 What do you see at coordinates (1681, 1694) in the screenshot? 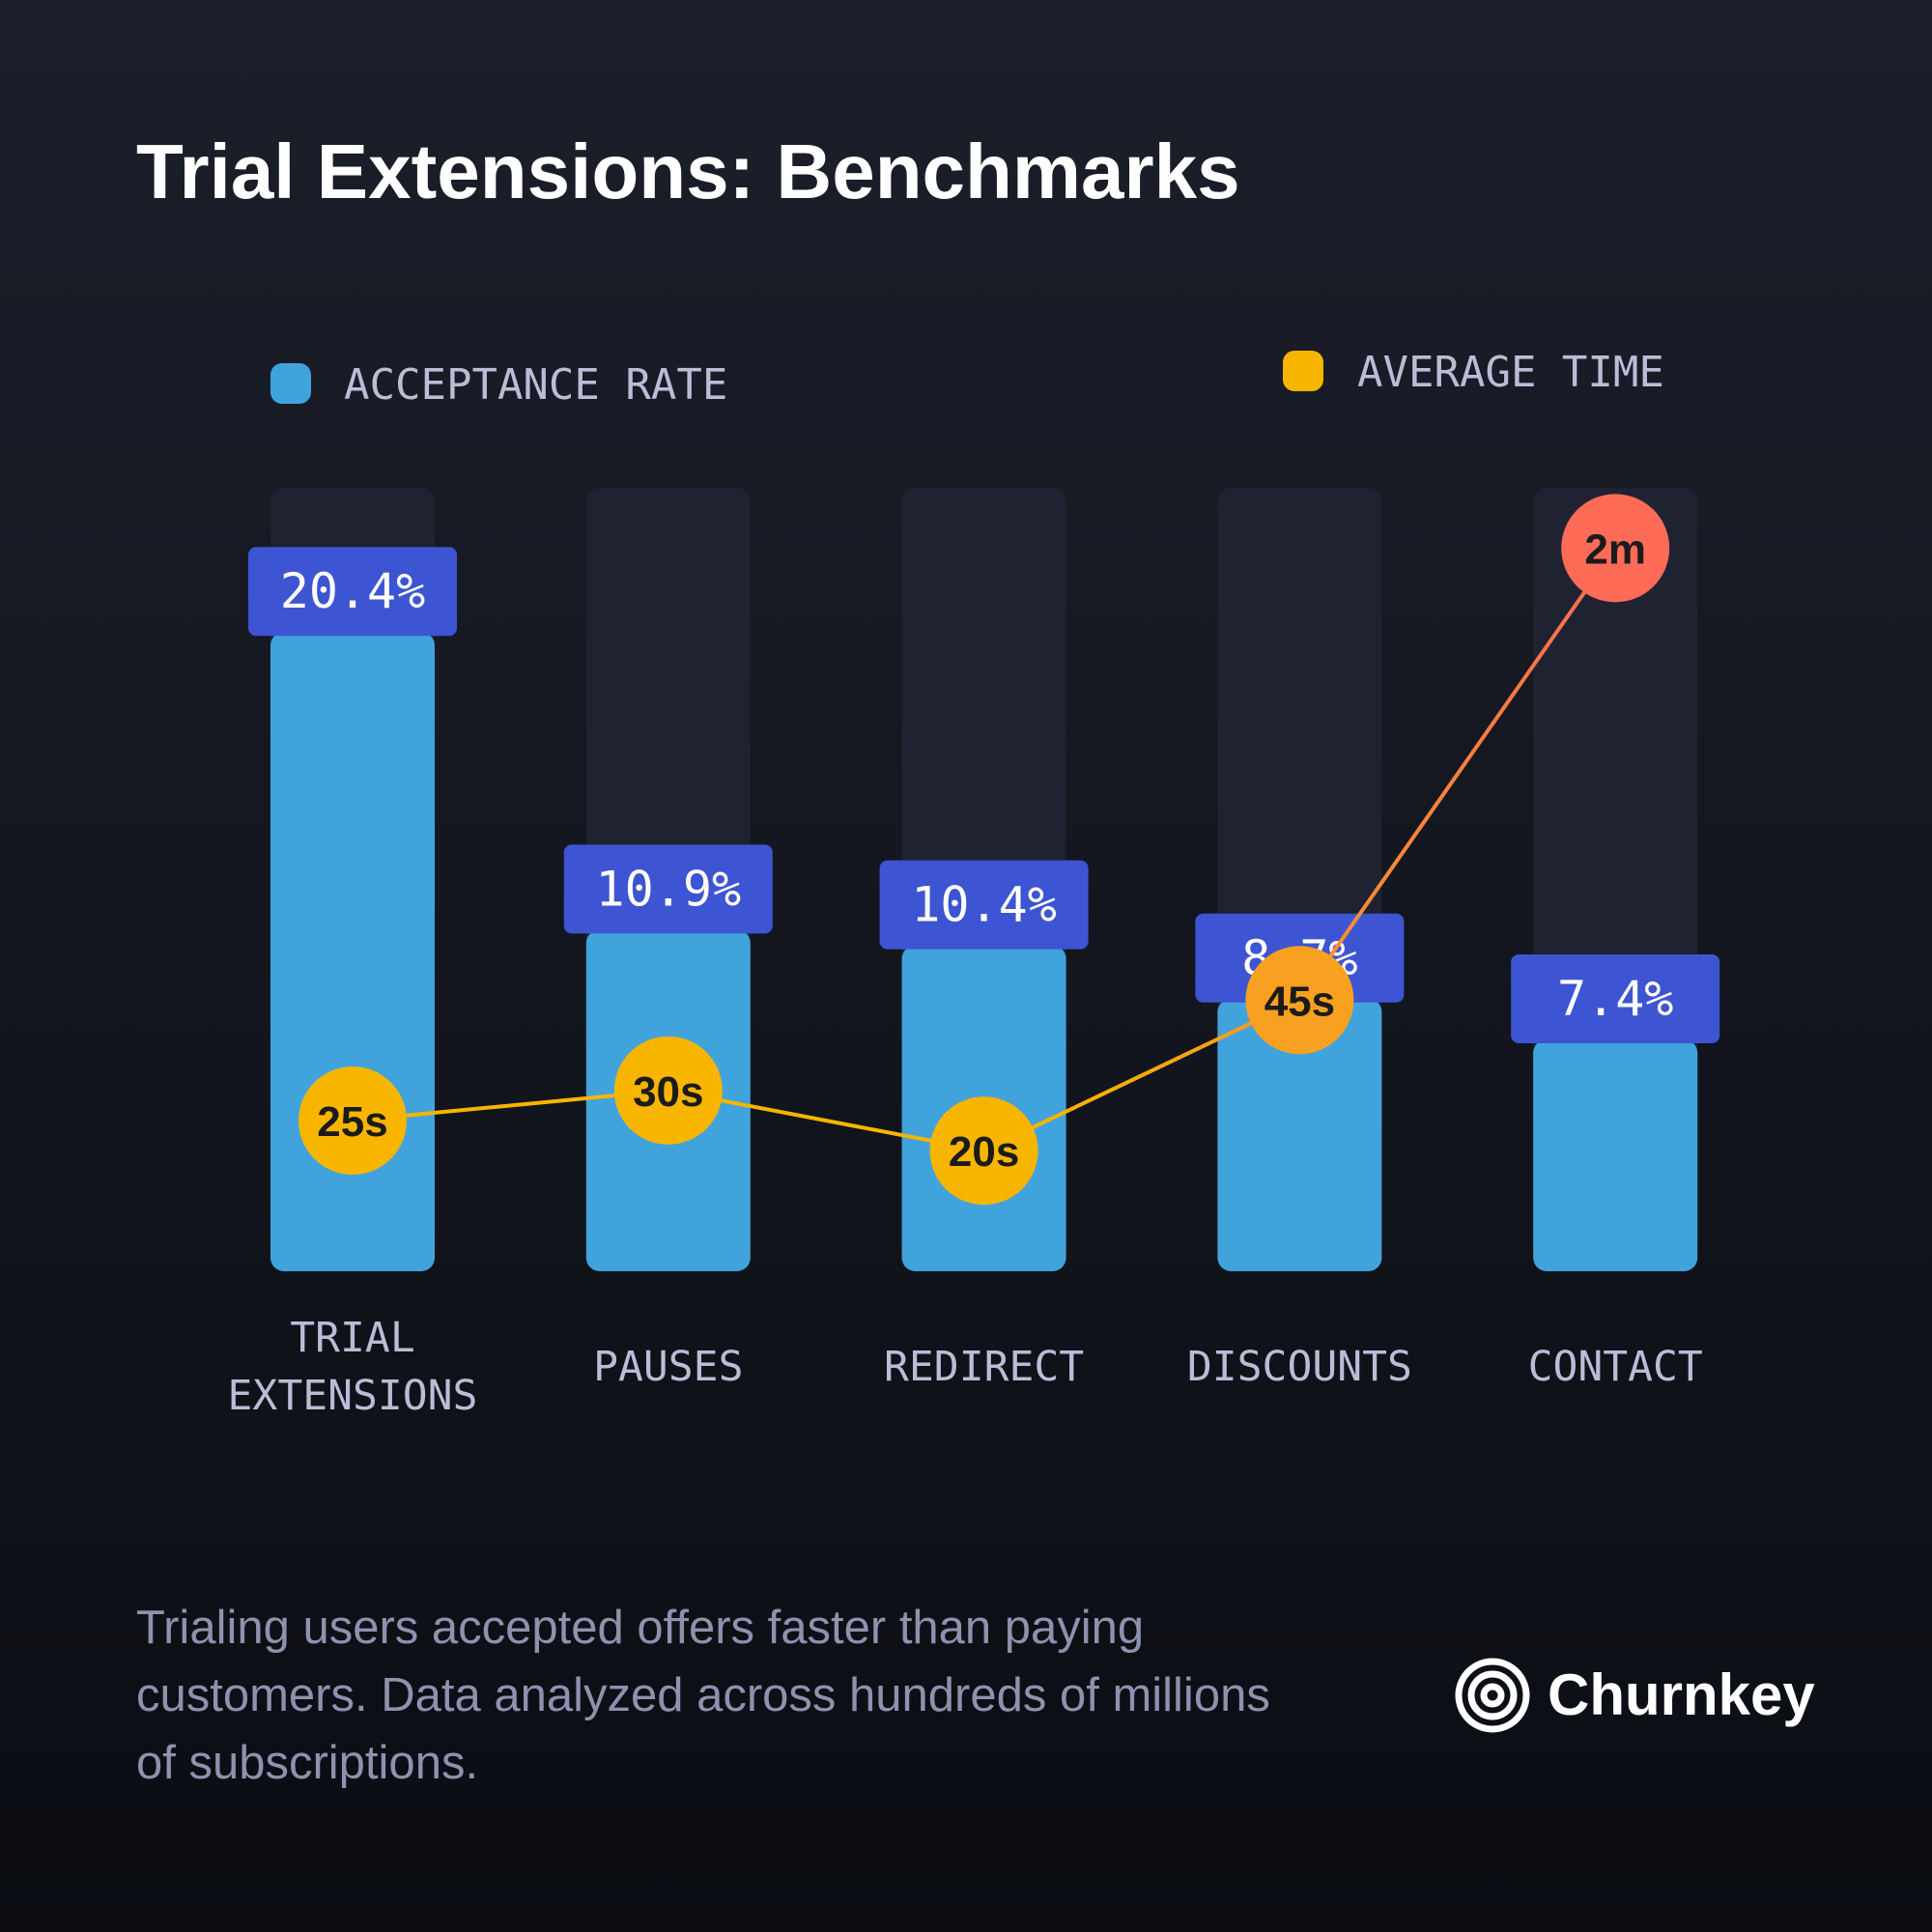
I see `brand: Churnkey` at bounding box center [1681, 1694].